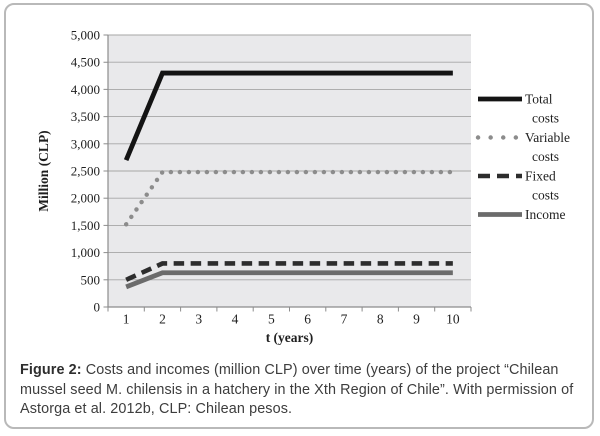 This screenshot has height=436, width=600. Describe the element at coordinates (547, 137) in the screenshot. I see `legend-label-variable-costs: Variable` at that location.